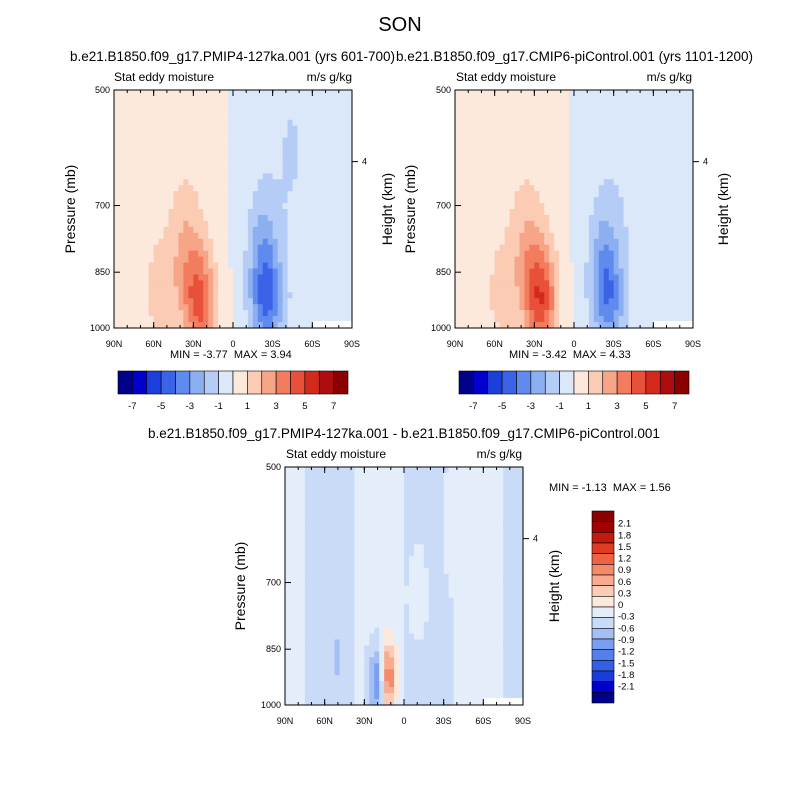 Image resolution: width=800 pixels, height=800 pixels. Describe the element at coordinates (332, 324) in the screenshot. I see `missing-data-region` at that location.